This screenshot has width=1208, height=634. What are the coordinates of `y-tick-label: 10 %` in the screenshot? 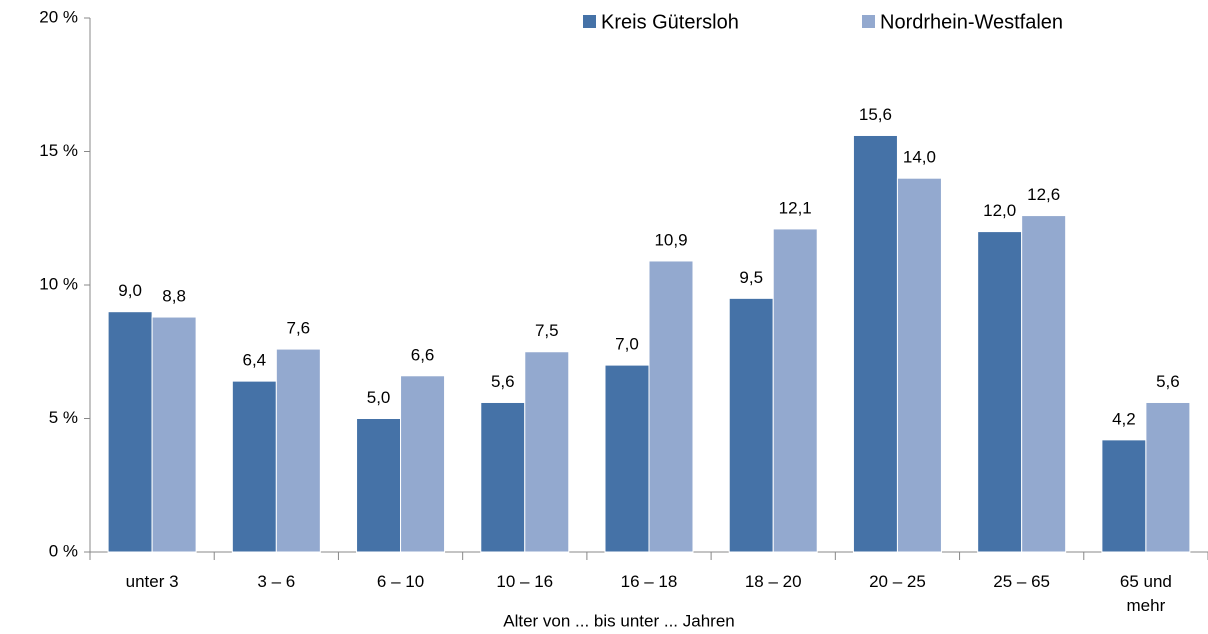 It's located at (58, 283).